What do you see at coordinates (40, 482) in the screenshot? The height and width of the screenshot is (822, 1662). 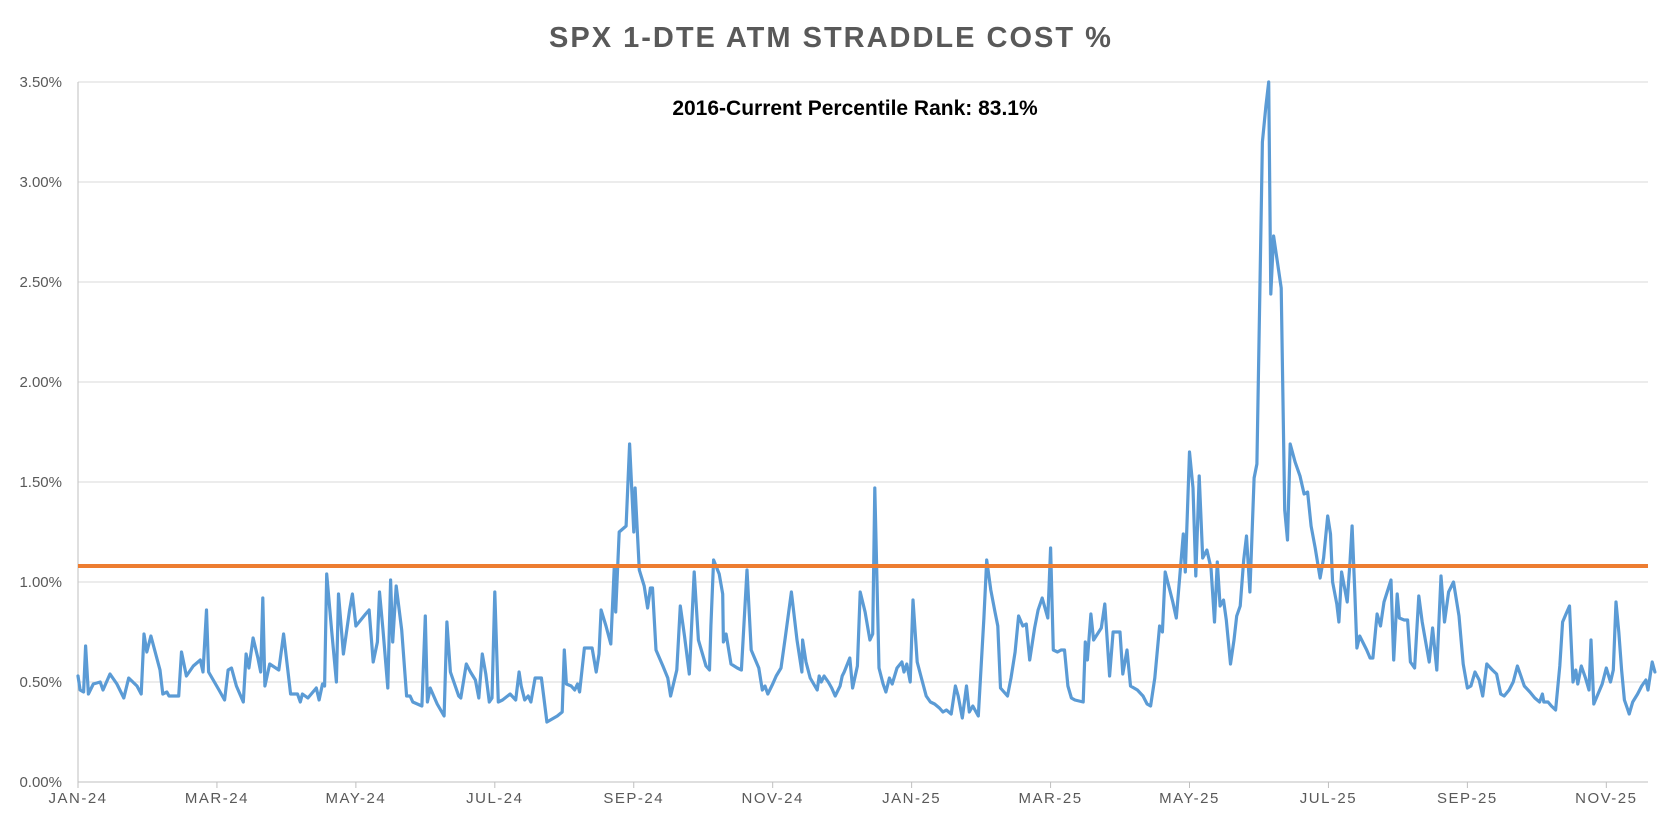 I see `y-tick-label: 1.50%` at bounding box center [40, 482].